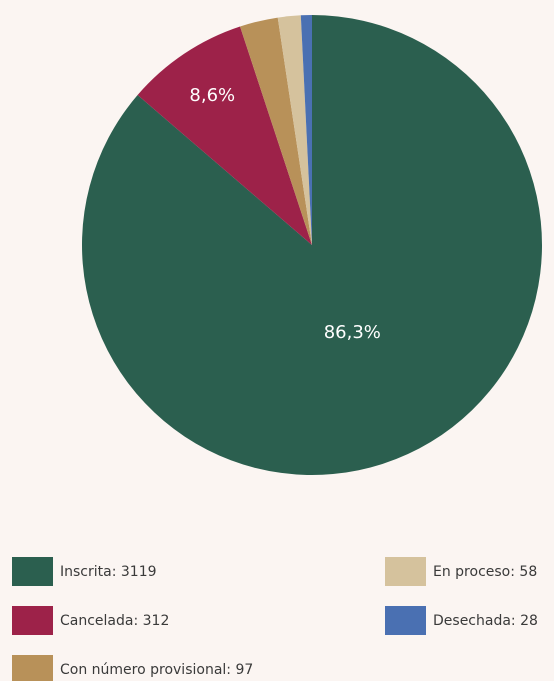 This screenshot has width=554, height=681. What do you see at coordinates (156, 670) in the screenshot?
I see `legend-label: Con número provisional: 97` at bounding box center [156, 670].